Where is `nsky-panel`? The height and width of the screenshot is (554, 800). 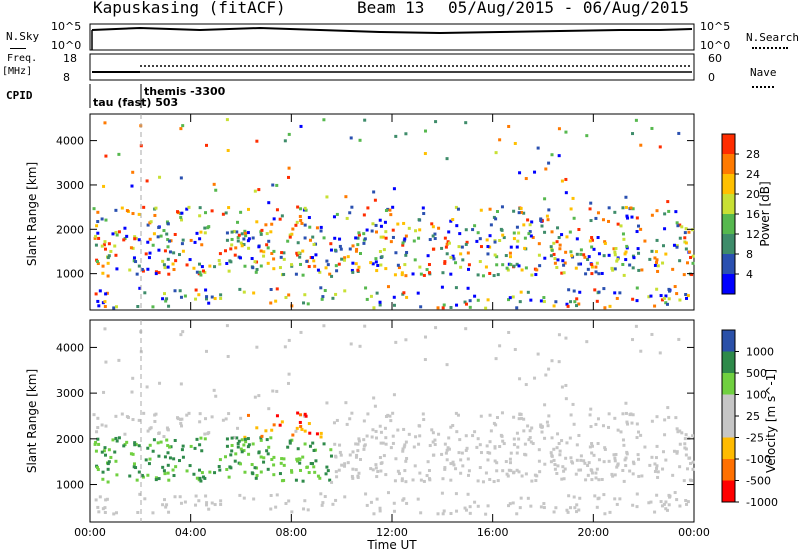
nsky-panel is located at coordinates (392, 37).